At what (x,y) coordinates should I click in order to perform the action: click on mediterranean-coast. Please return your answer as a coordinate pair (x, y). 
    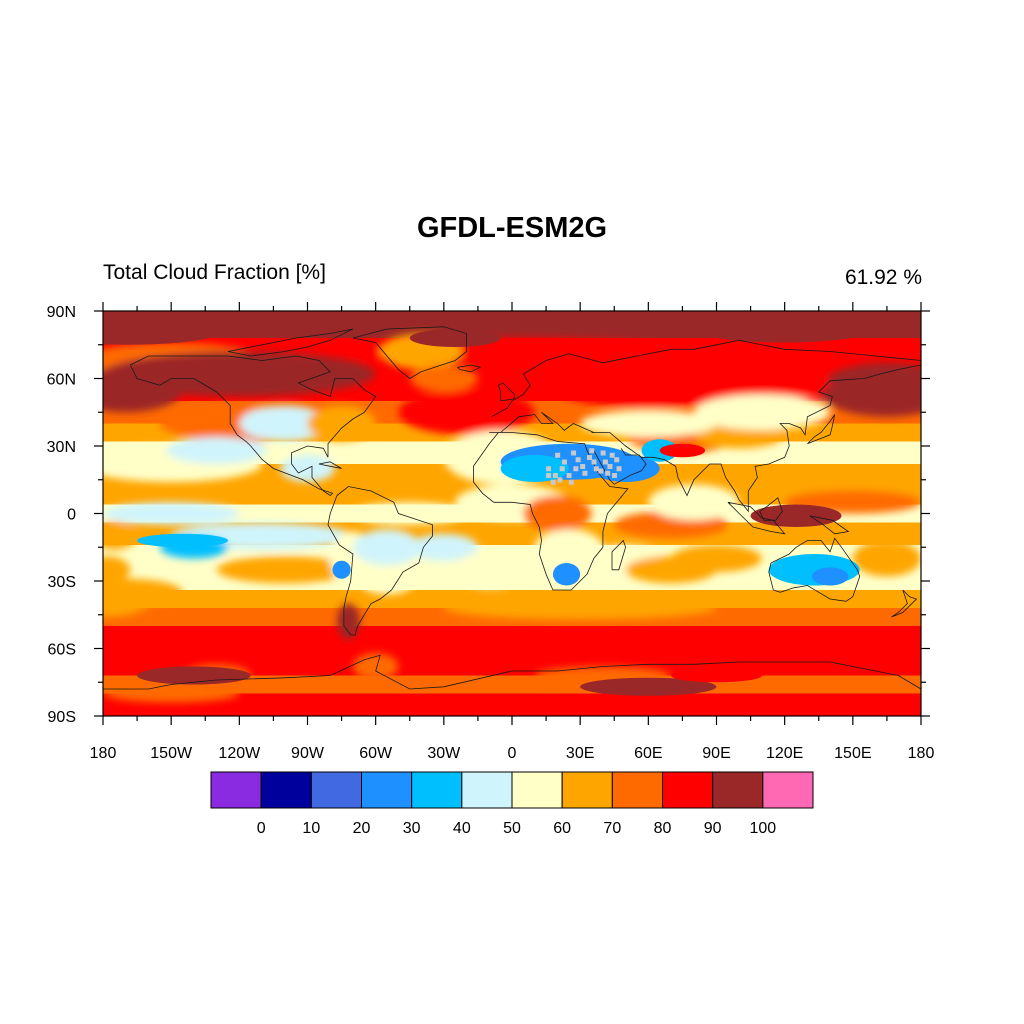
    Looking at the image, I should click on (547, 422).